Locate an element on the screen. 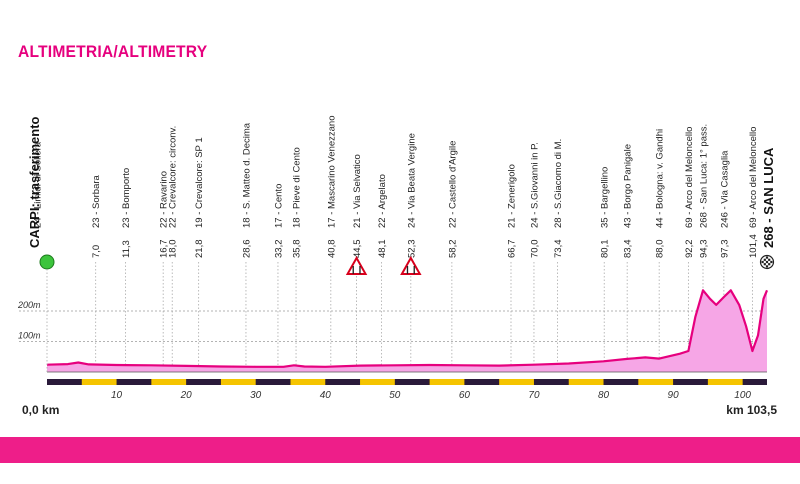  waypoint-name: 24 - Via Beata Vergine is located at coordinates (411, 180).